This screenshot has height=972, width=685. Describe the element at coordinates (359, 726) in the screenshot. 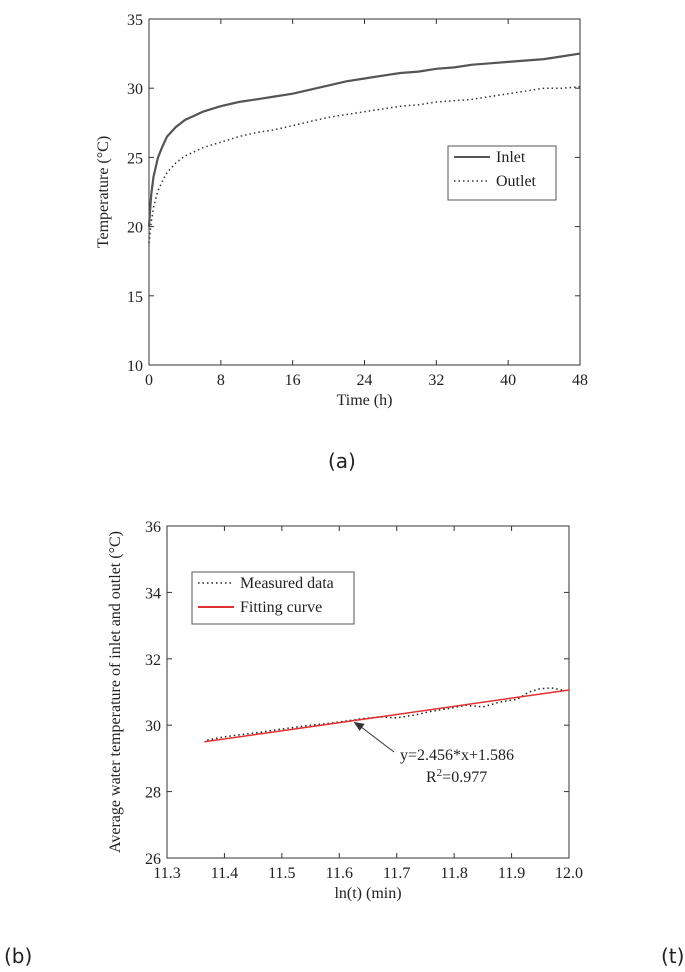

I see `annotation-arrowhead` at that location.